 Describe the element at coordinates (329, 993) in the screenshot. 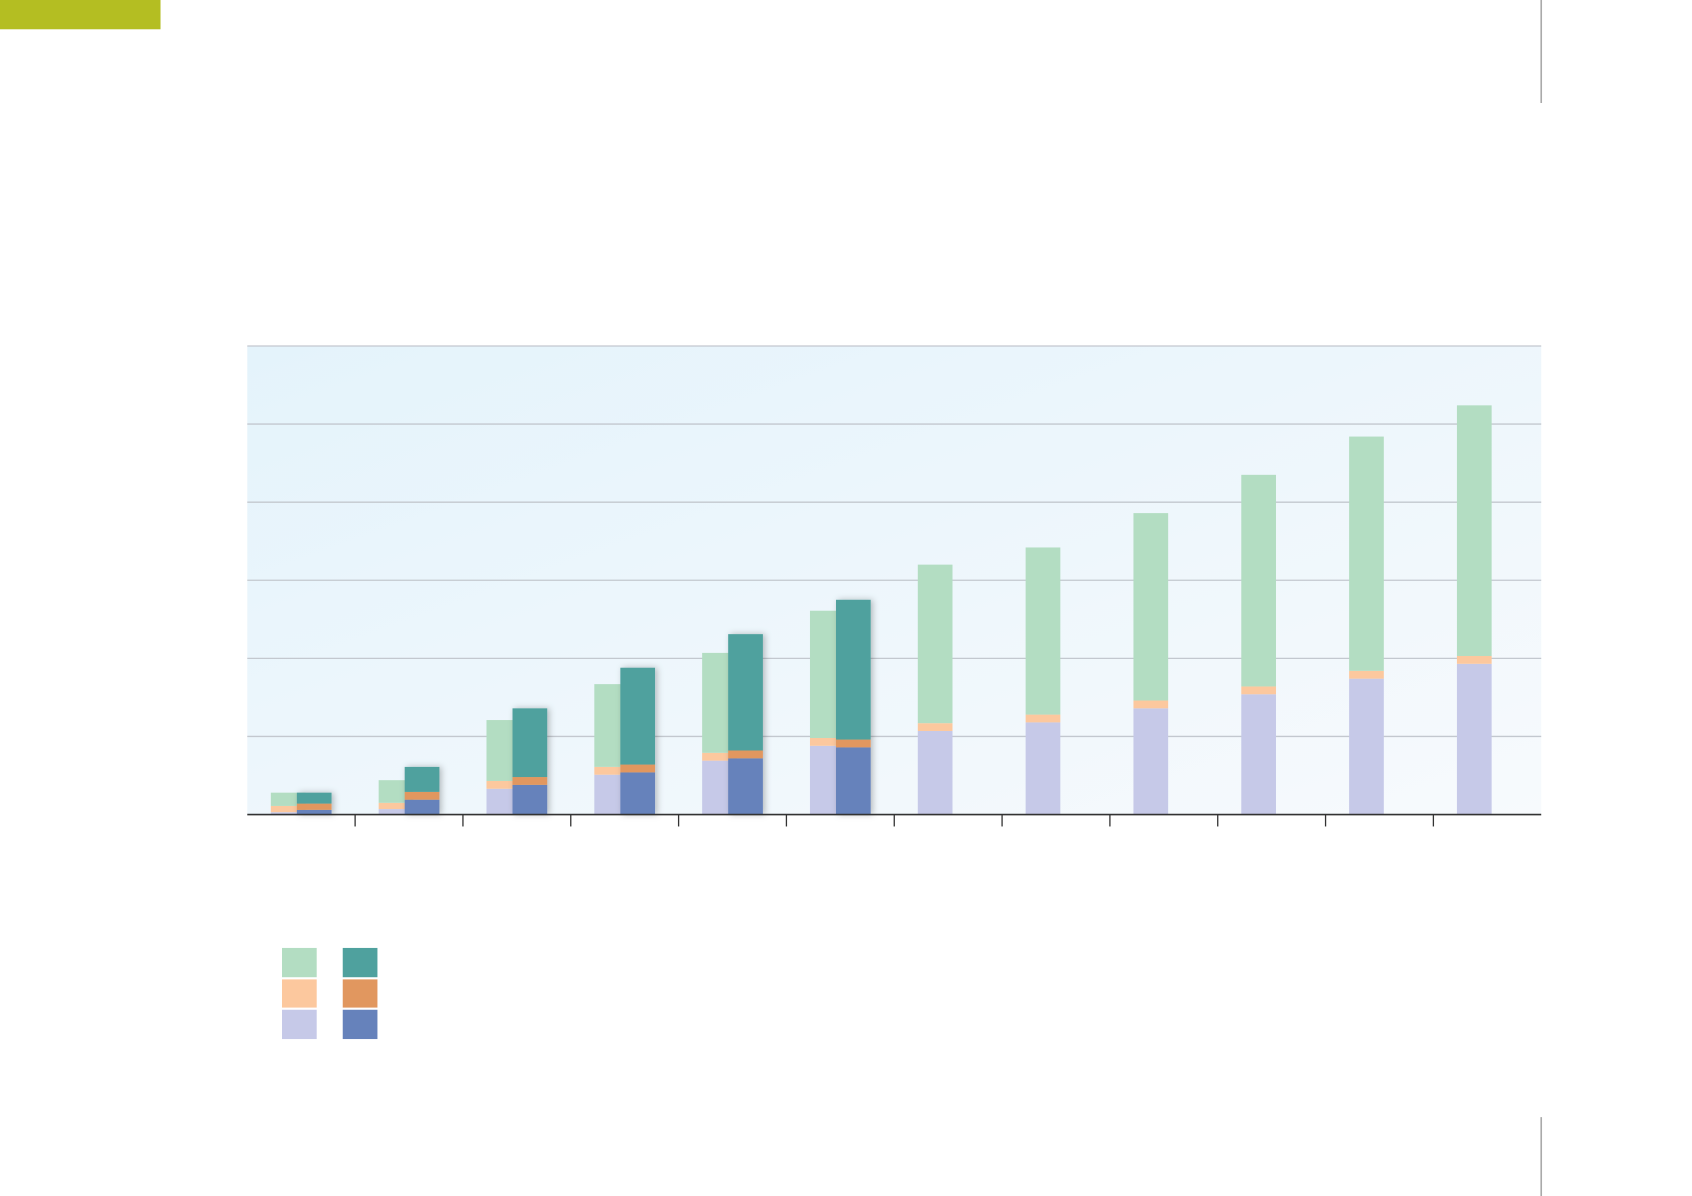

I see `legend` at that location.